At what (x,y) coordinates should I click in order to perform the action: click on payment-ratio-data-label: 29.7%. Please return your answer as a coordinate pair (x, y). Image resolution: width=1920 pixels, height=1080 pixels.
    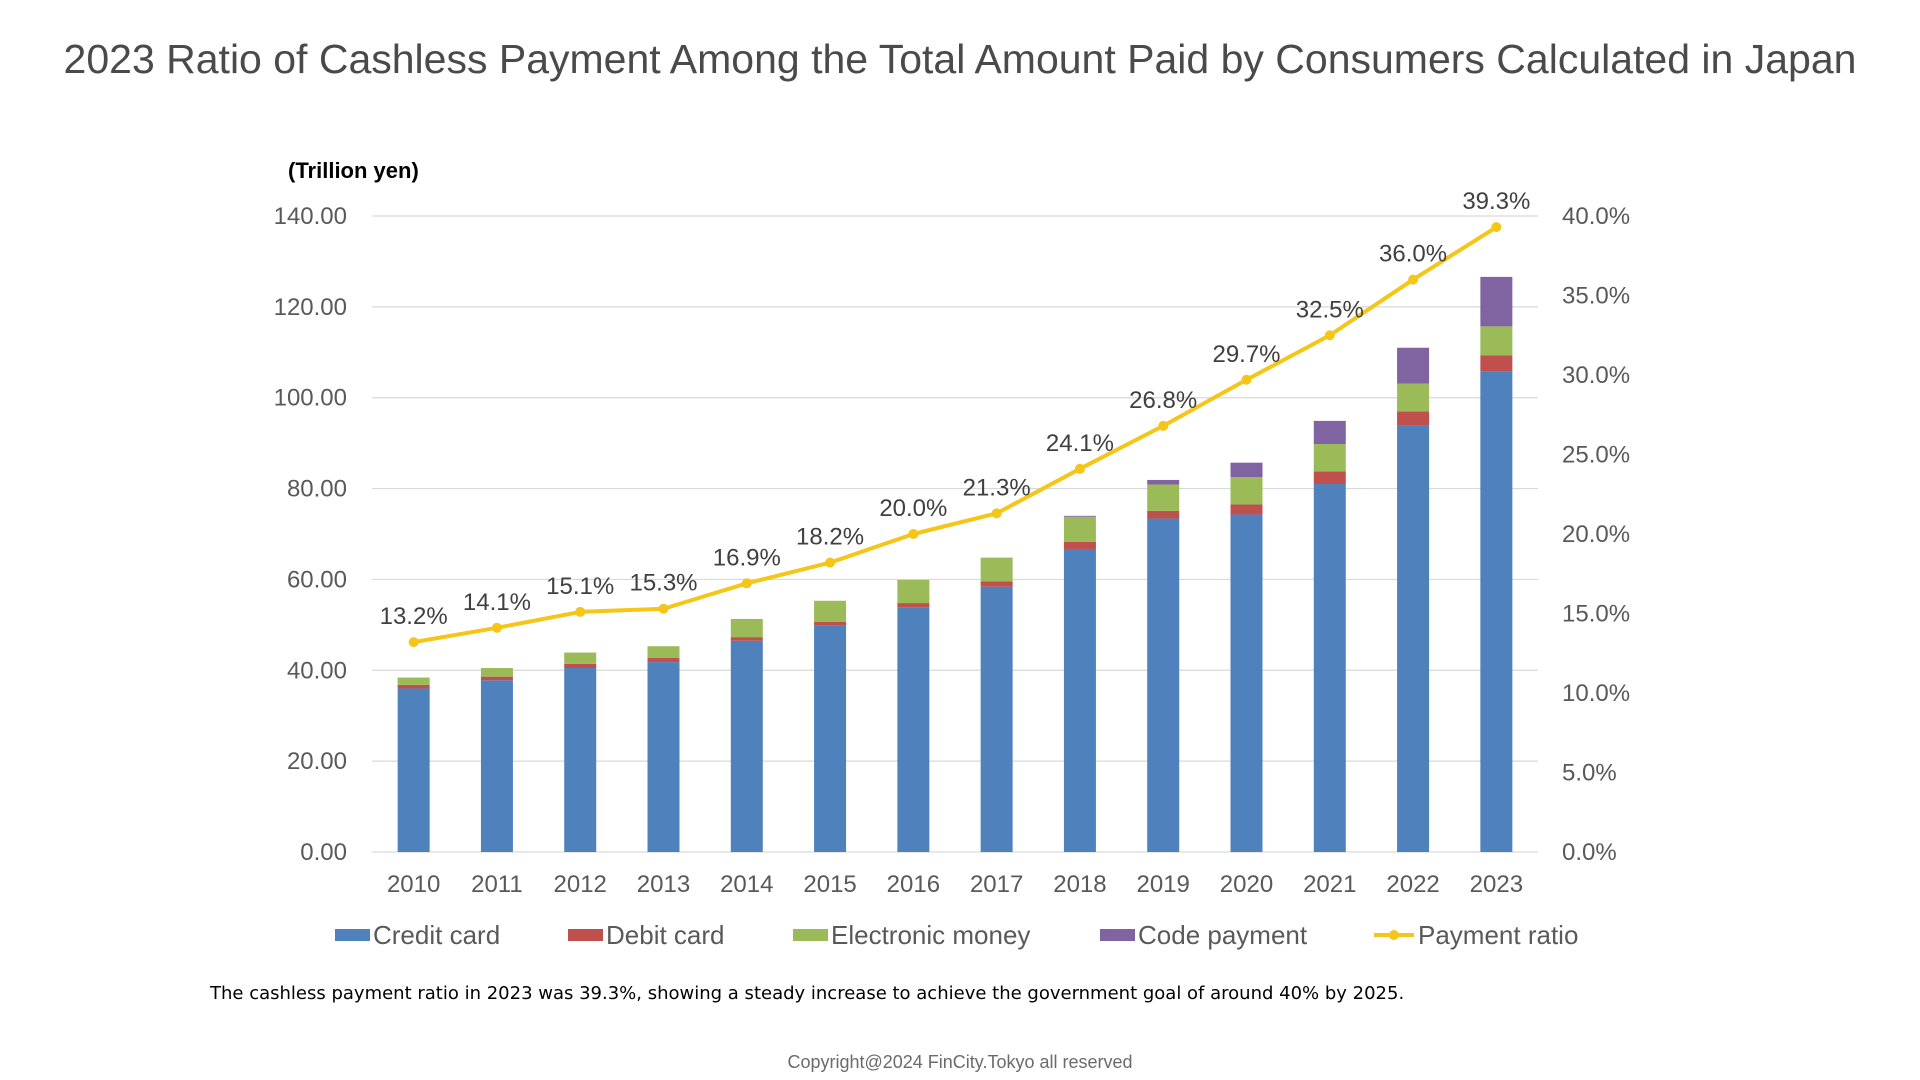
    Looking at the image, I should click on (1246, 354).